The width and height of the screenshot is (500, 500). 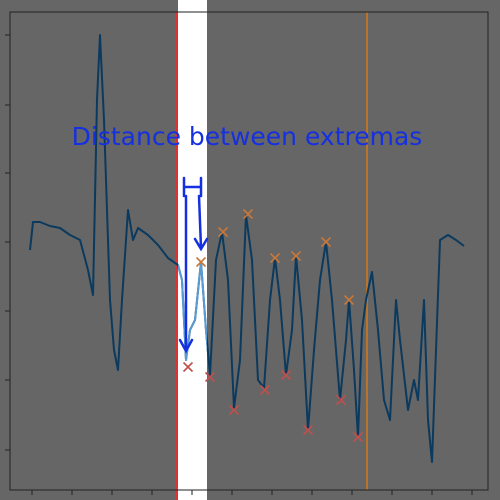 What do you see at coordinates (192, 187) in the screenshot?
I see `bracket` at bounding box center [192, 187].